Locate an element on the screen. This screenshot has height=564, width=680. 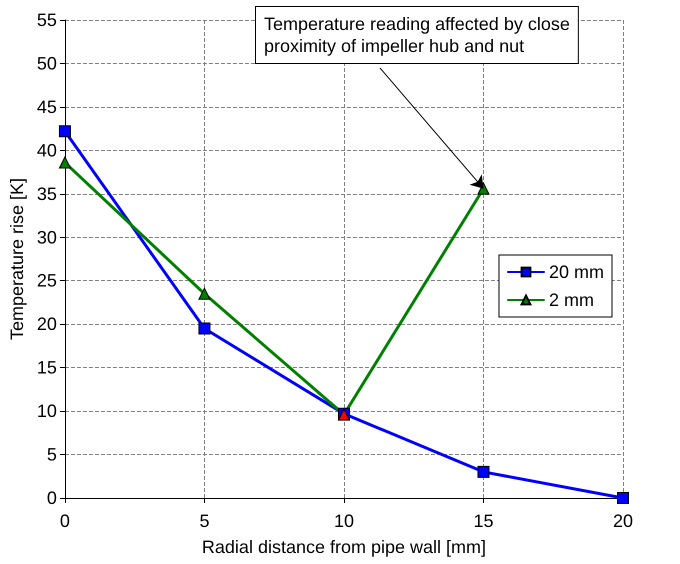
y-tick-label: 20 is located at coordinates (46, 324).